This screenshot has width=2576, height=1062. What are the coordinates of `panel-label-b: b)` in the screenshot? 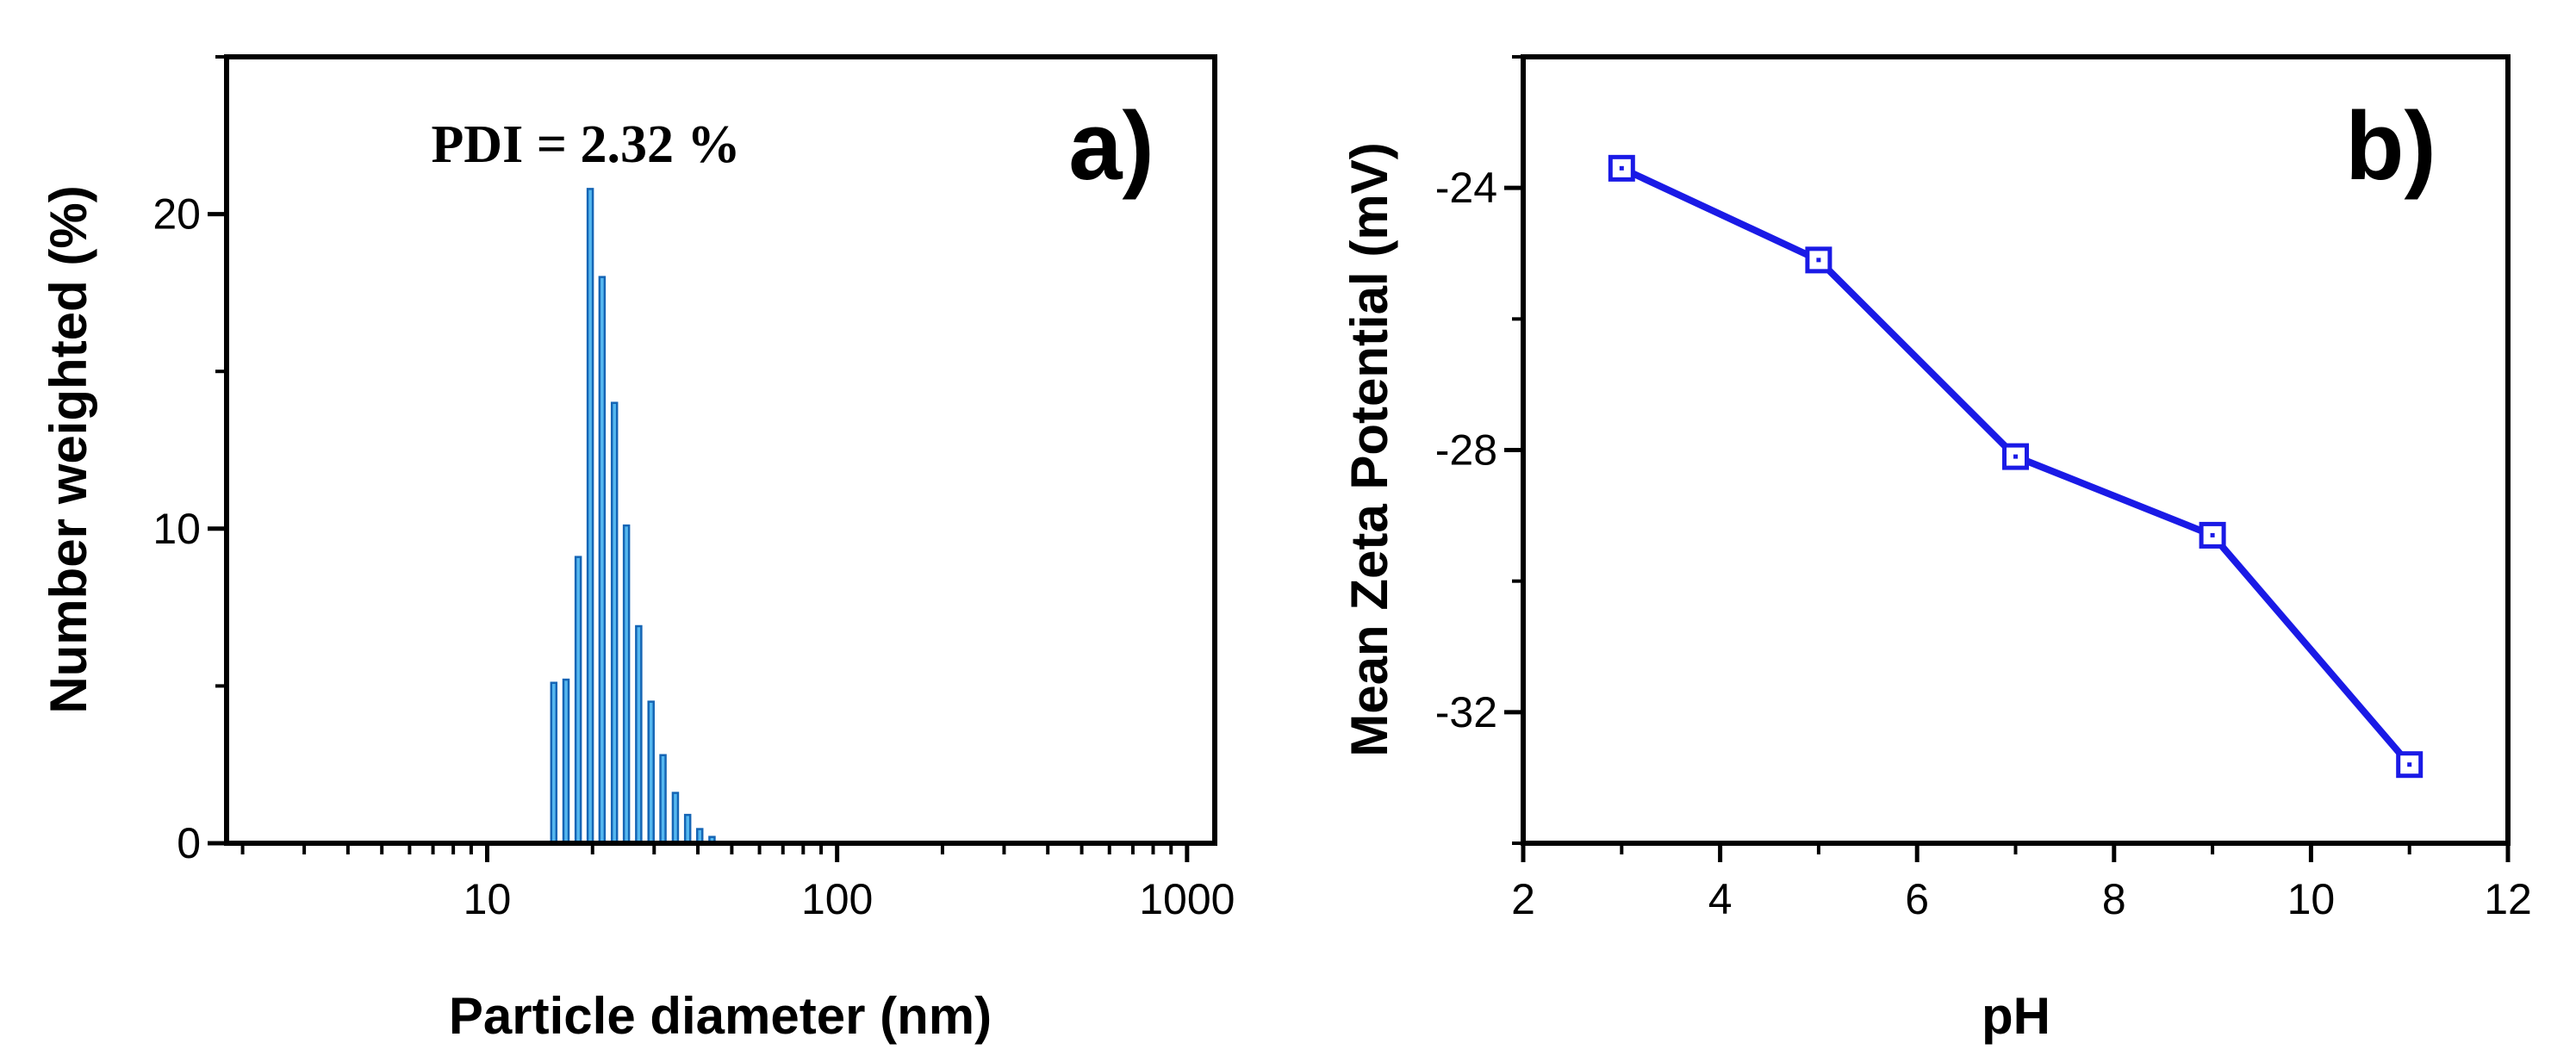 It's located at (2391, 146).